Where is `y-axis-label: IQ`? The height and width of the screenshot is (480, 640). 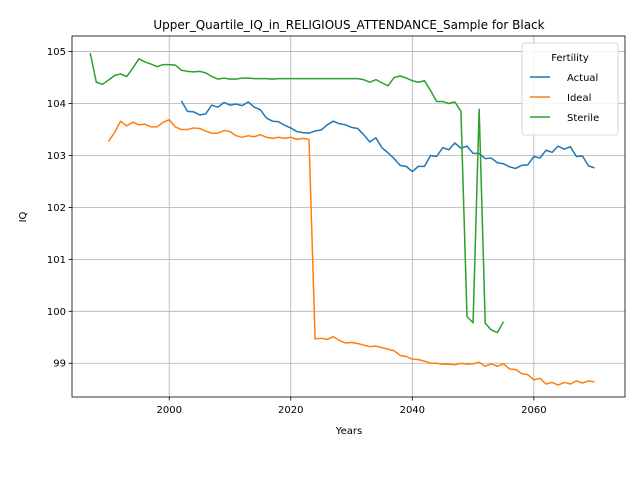
y-axis-label: IQ is located at coordinates (23, 216).